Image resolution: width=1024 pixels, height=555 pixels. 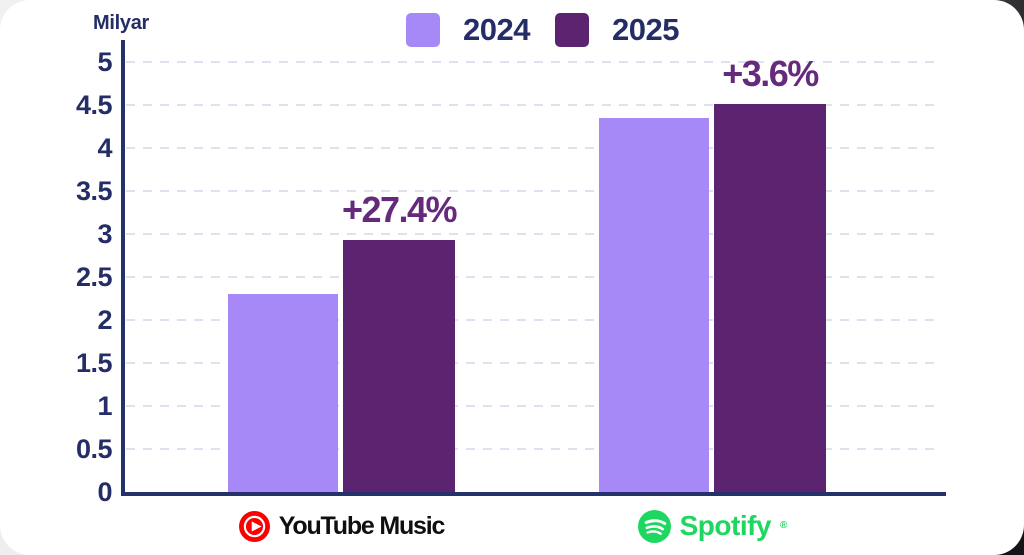 I want to click on y-tick-1: 1, so click(x=104, y=406).